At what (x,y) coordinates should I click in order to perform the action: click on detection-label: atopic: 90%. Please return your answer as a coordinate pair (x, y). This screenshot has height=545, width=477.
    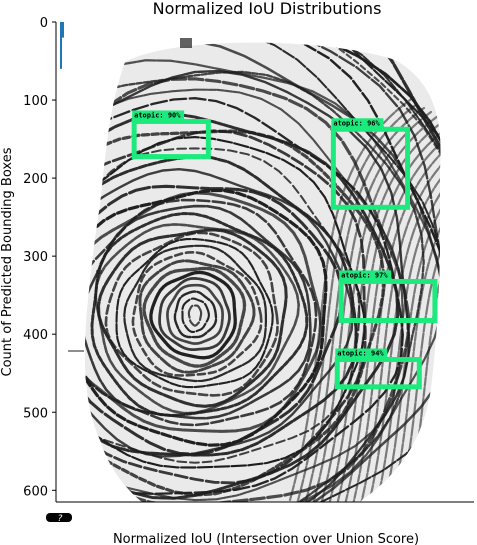
    Looking at the image, I should click on (157, 115).